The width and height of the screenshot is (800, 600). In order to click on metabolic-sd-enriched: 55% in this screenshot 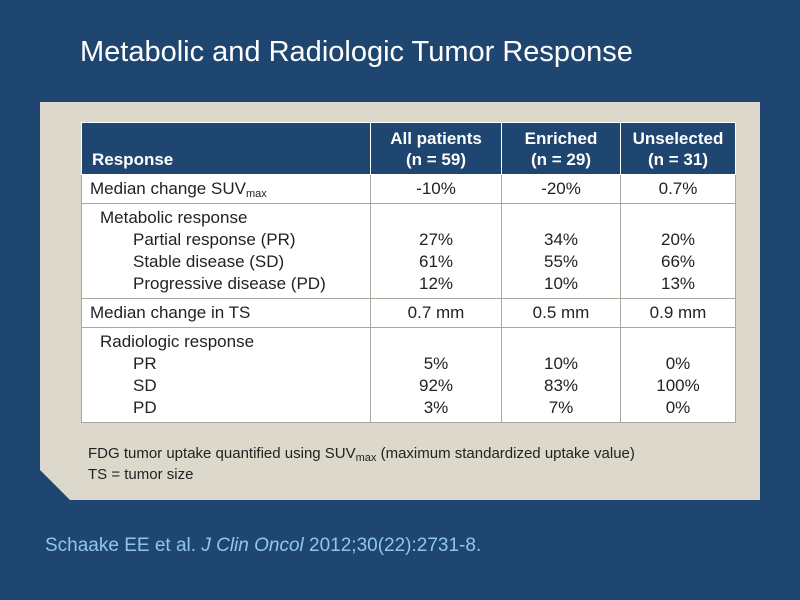, I will do `click(561, 261)`.